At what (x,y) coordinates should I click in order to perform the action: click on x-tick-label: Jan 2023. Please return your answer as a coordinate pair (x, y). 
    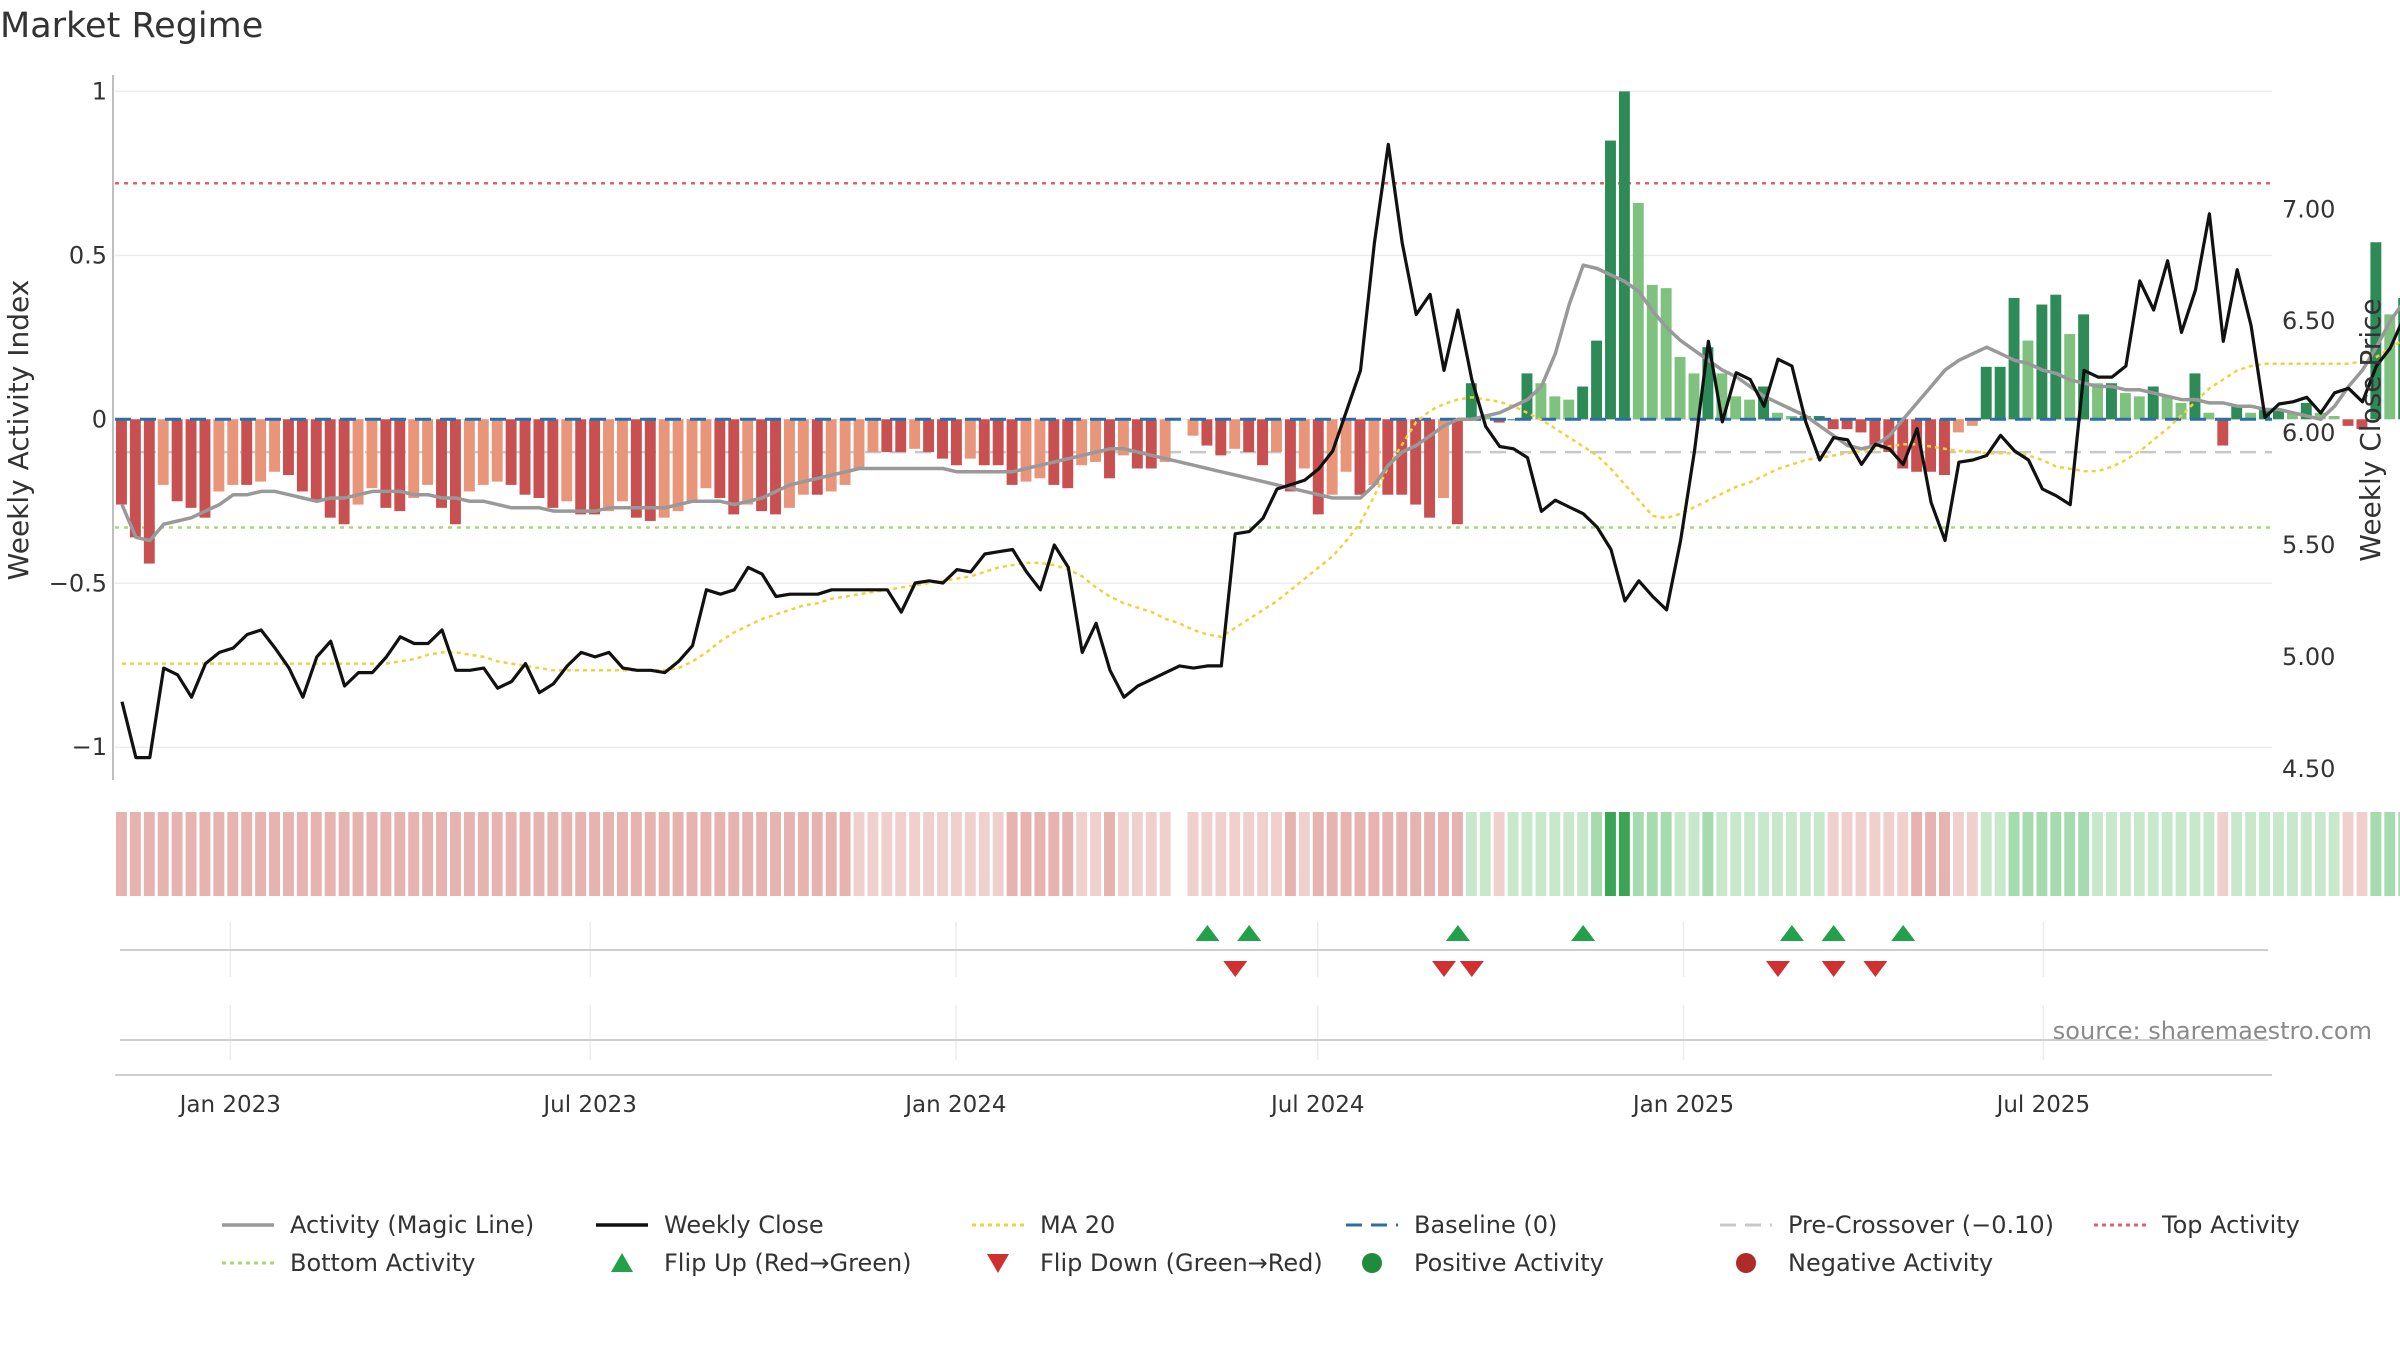
    Looking at the image, I should click on (229, 1105).